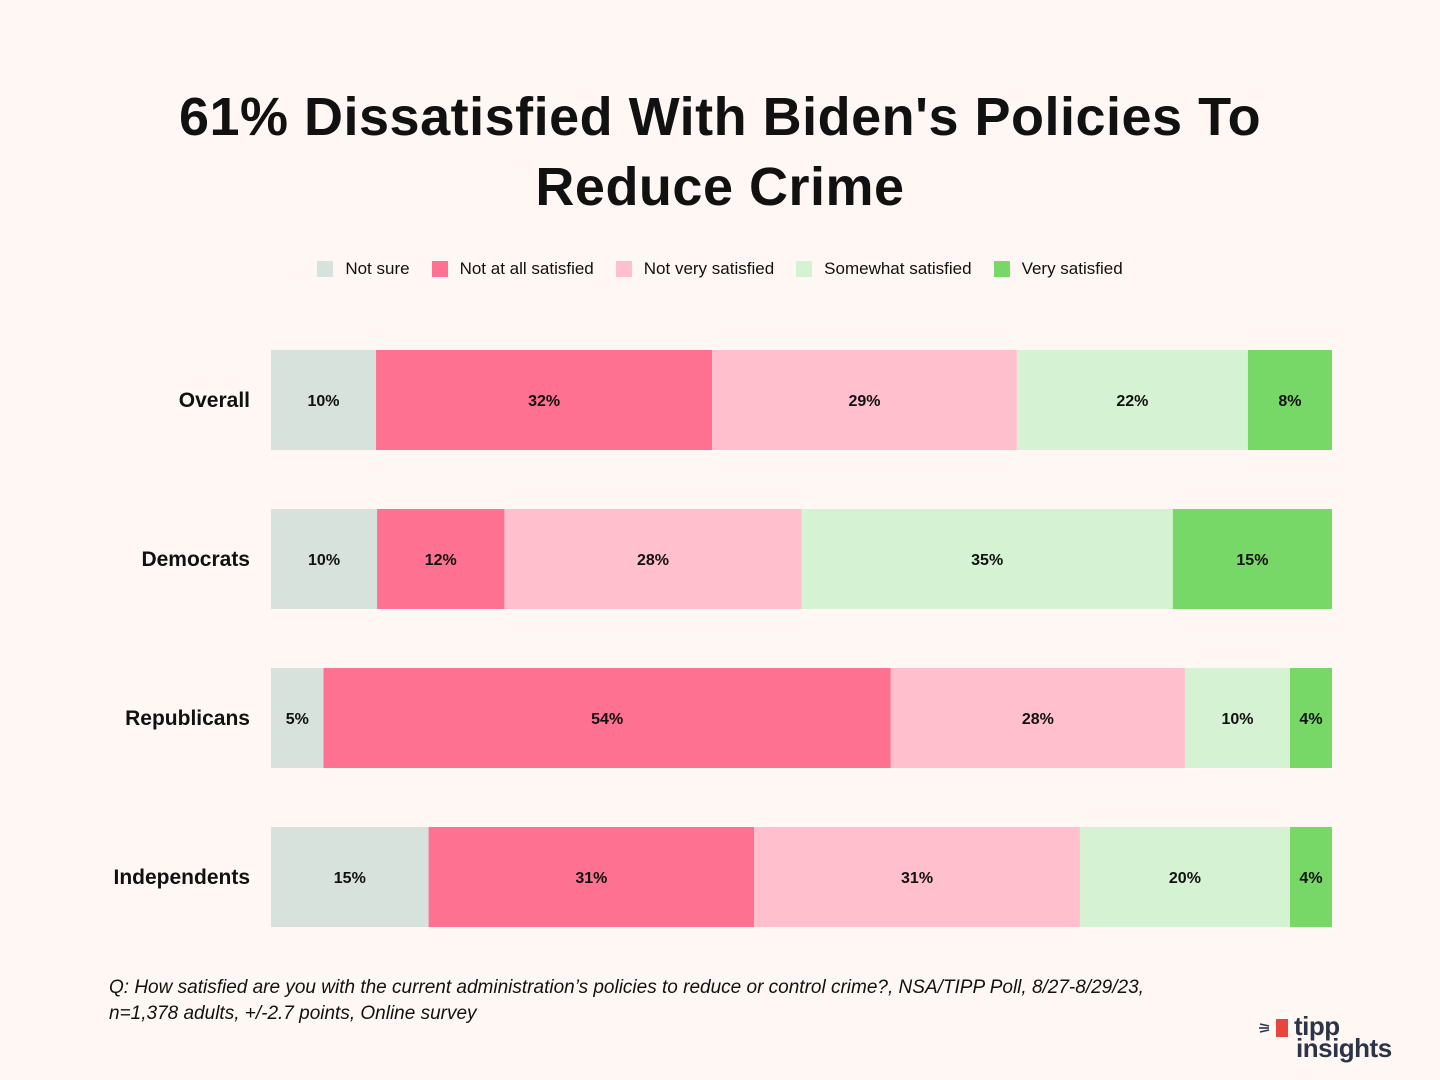  I want to click on logo-text-tipp: tipp, so click(1317, 1026).